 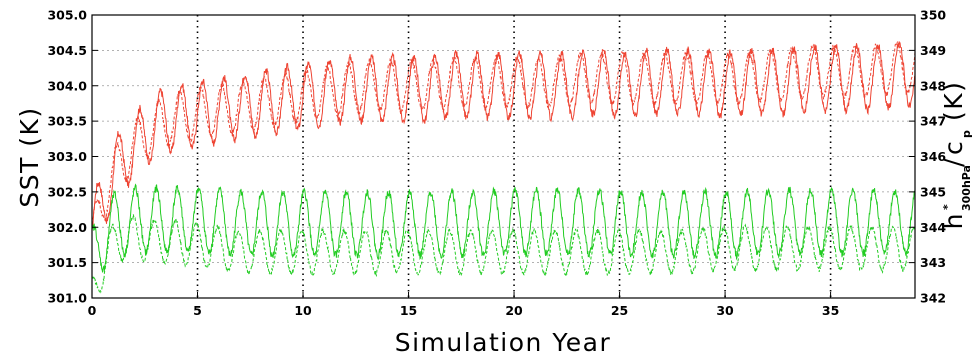 I want to click on x-tick-label: 10, so click(x=303, y=310).